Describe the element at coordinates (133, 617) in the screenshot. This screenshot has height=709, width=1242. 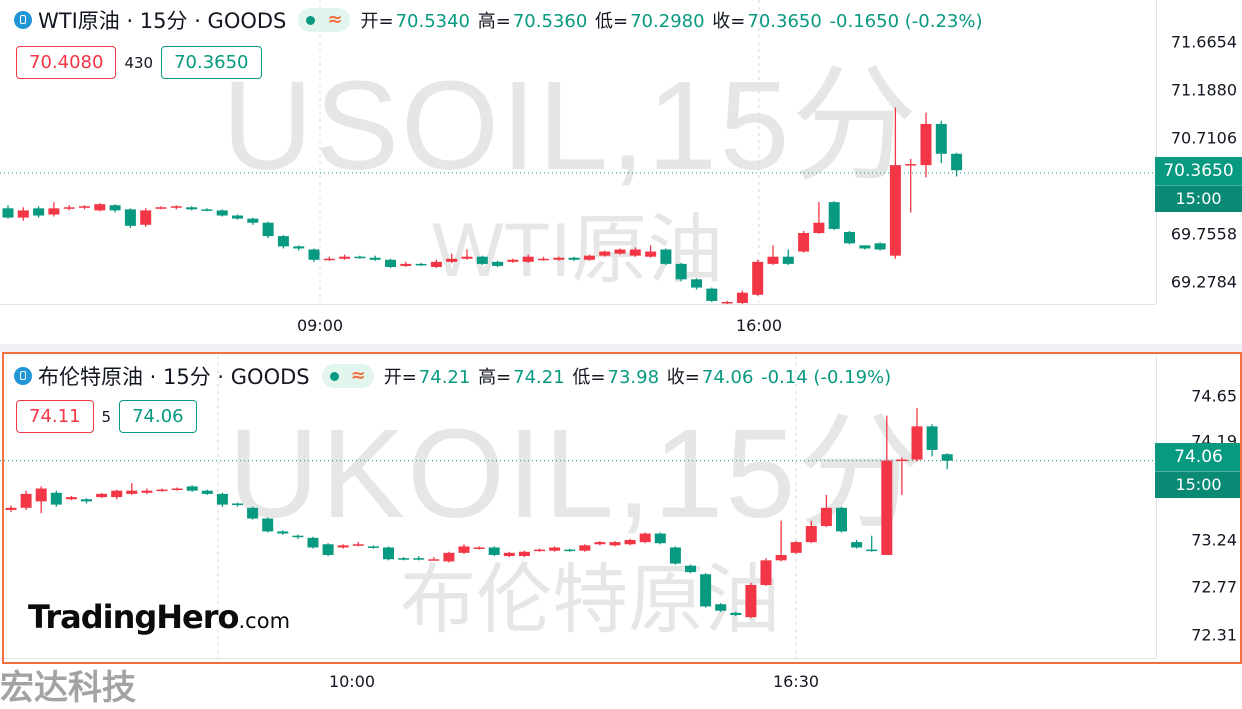
I see `logo-brand: TradingHero` at that location.